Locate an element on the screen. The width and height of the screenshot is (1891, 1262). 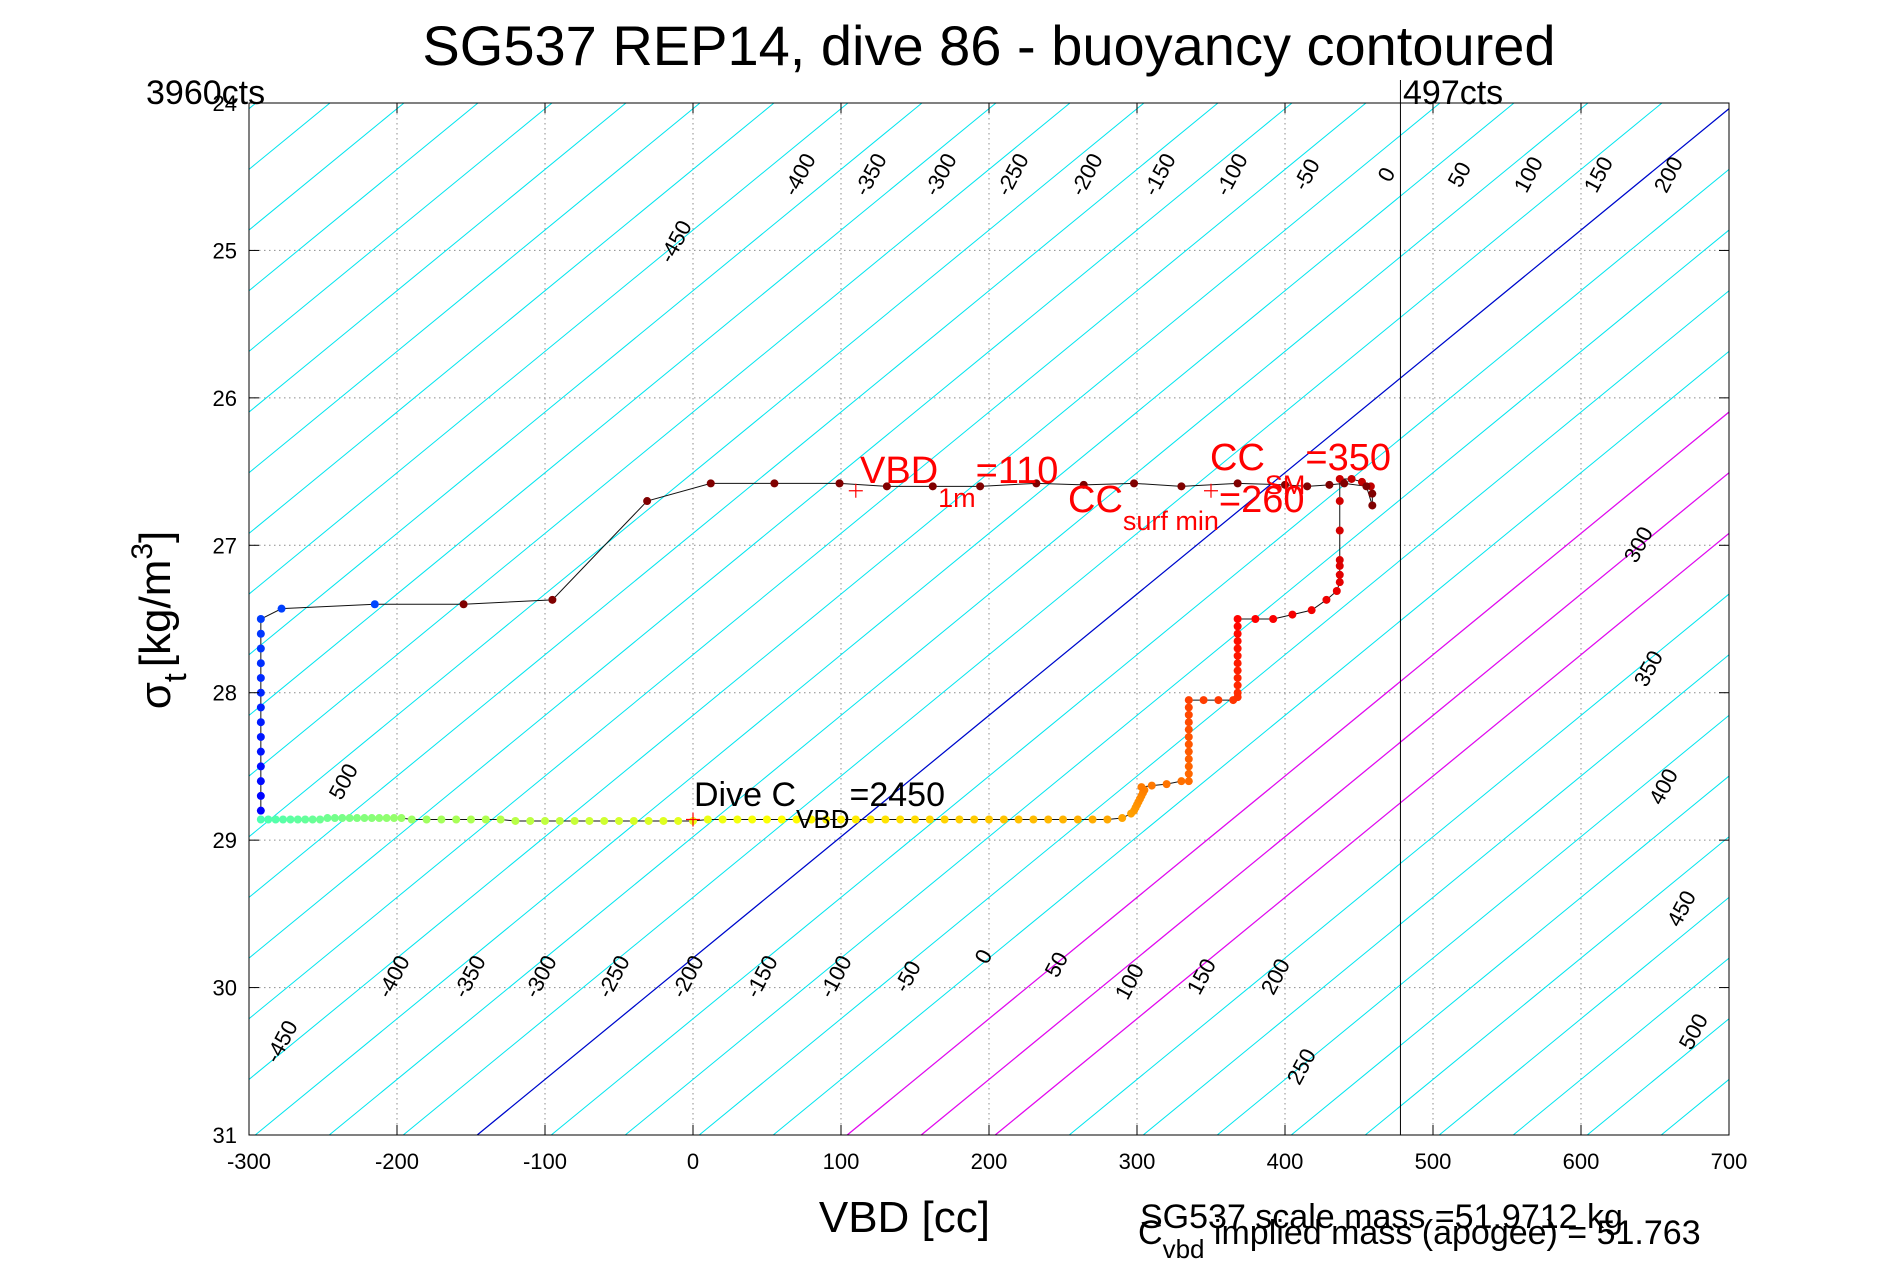
x-tick-label: 400 is located at coordinates (1285, 1161).